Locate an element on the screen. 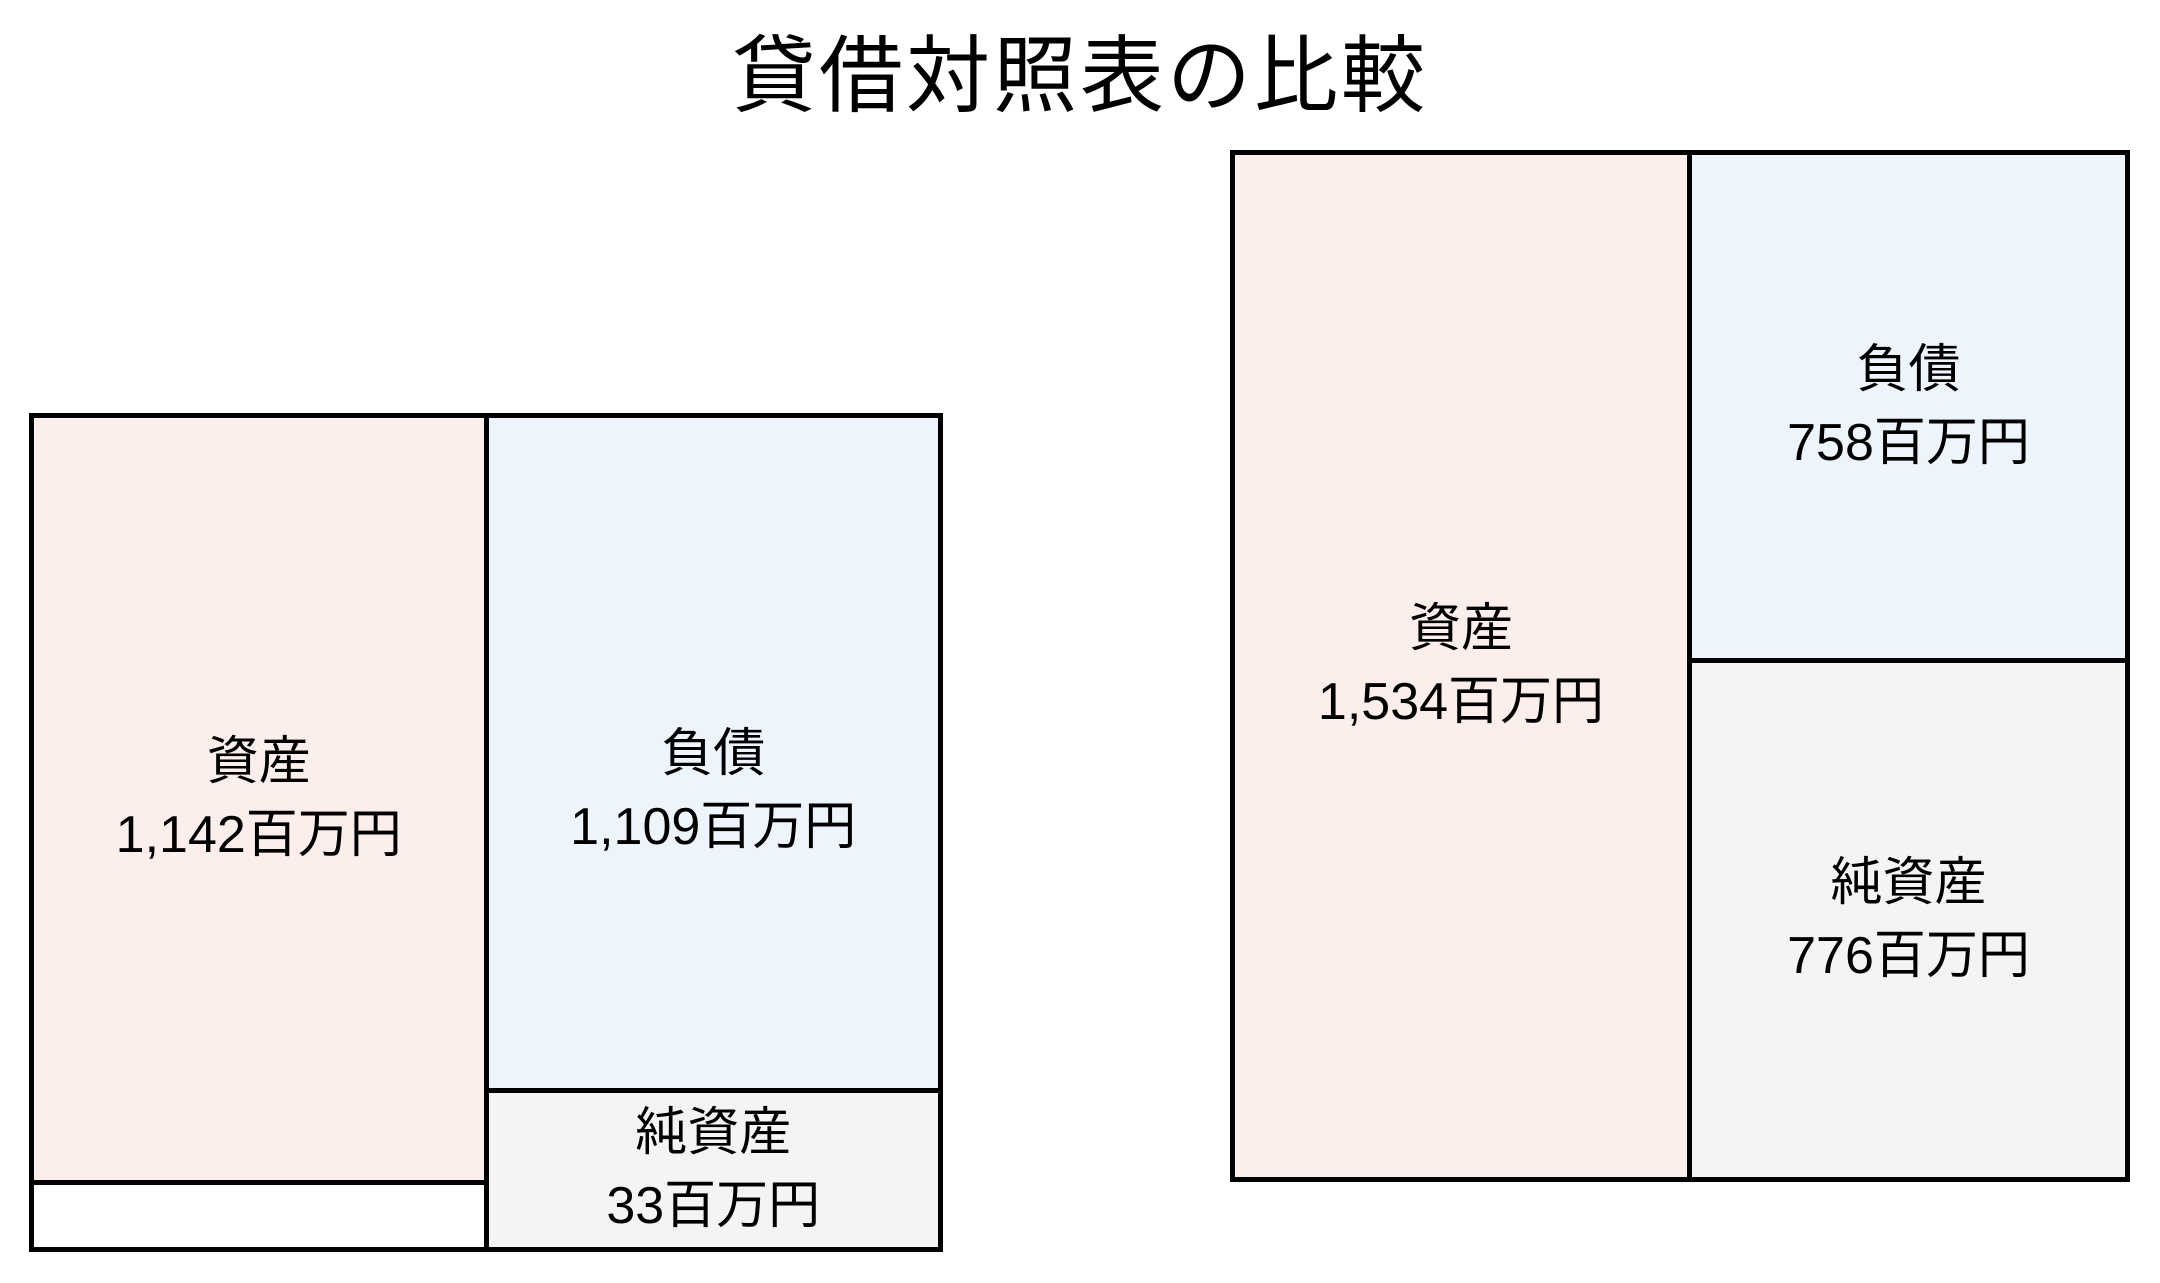 Image resolution: width=2160 pixels, height=1283 pixels. left-liabilities-label-block: 負債 1,109百万円 is located at coordinates (713, 791).